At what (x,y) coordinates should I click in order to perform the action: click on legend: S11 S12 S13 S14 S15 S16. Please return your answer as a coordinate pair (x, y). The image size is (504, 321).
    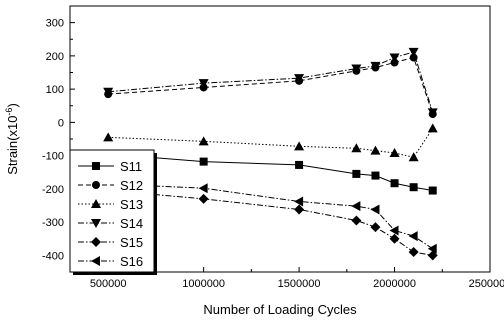
    Looking at the image, I should click on (113, 212).